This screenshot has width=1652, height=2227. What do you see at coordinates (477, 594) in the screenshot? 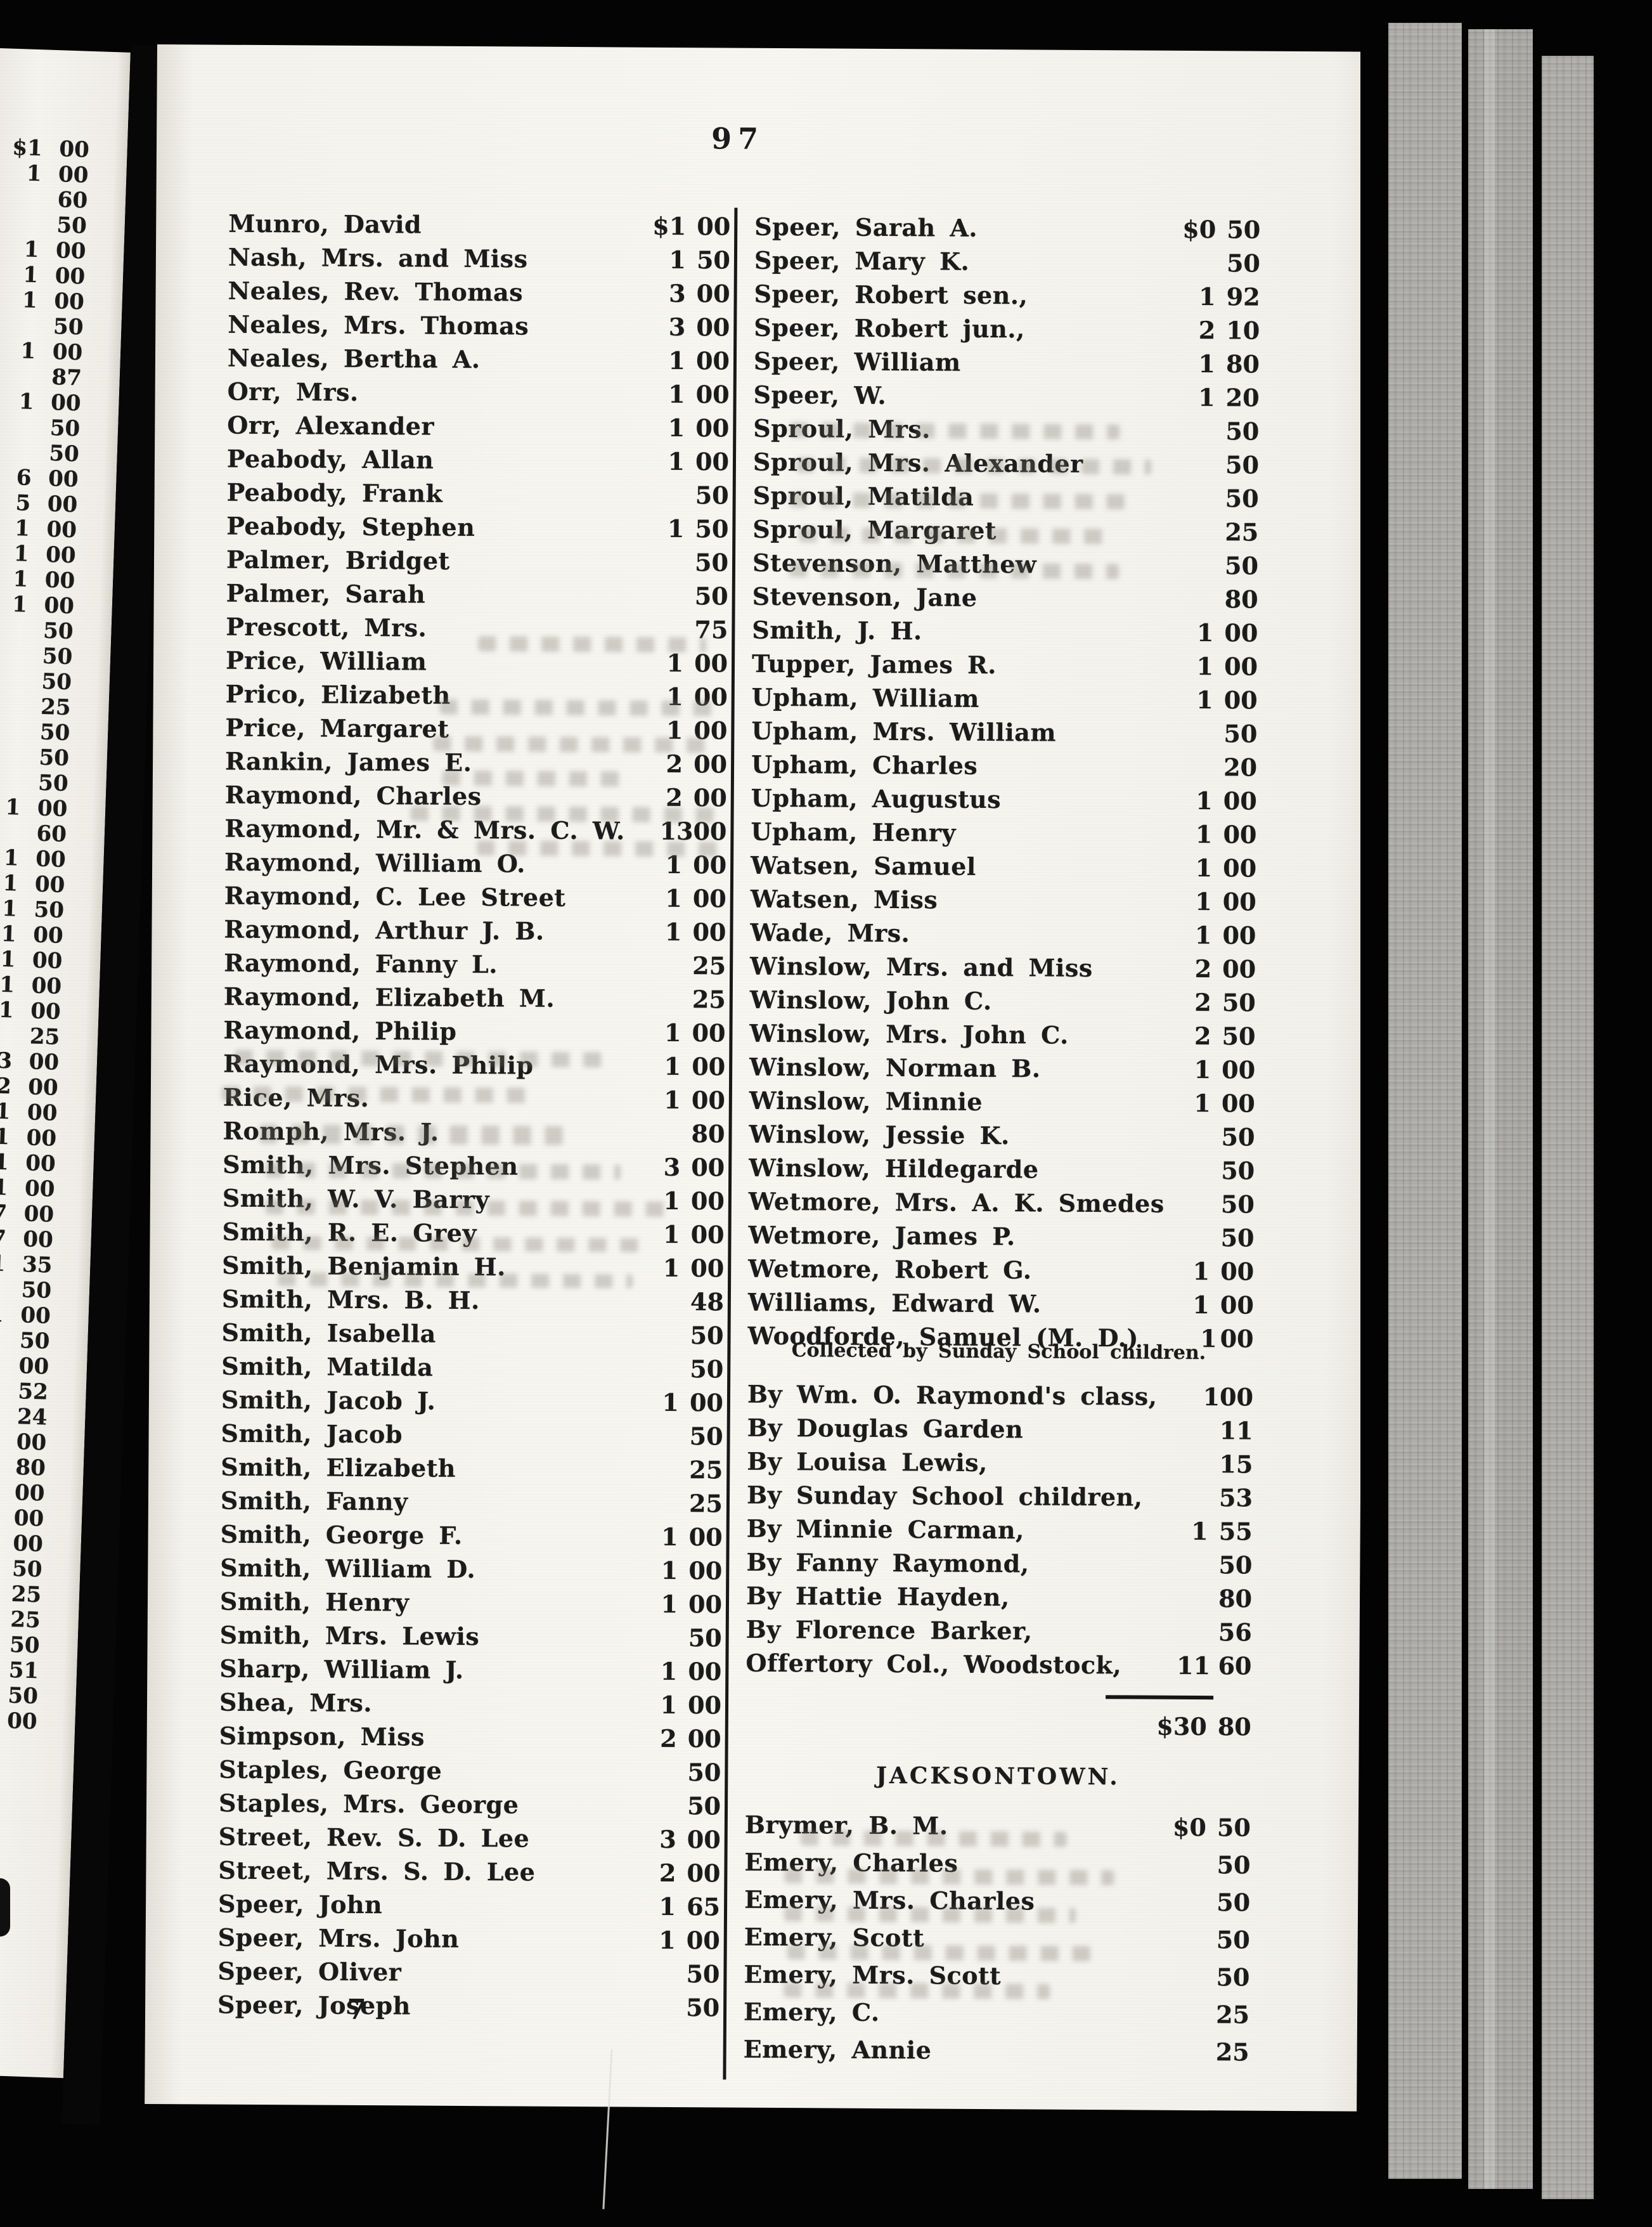
I see `ledger-row: Palmer, Sarah 50` at bounding box center [477, 594].